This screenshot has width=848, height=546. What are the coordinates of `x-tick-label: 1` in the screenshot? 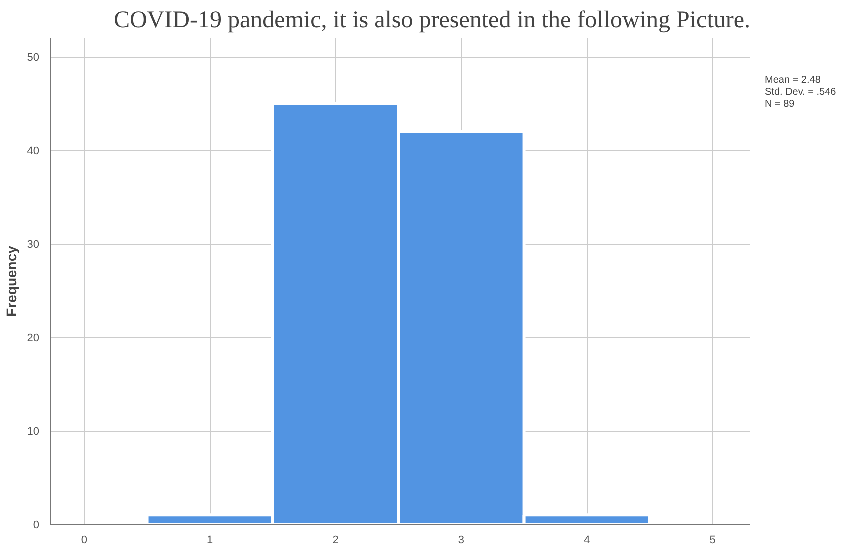 It's located at (210, 540).